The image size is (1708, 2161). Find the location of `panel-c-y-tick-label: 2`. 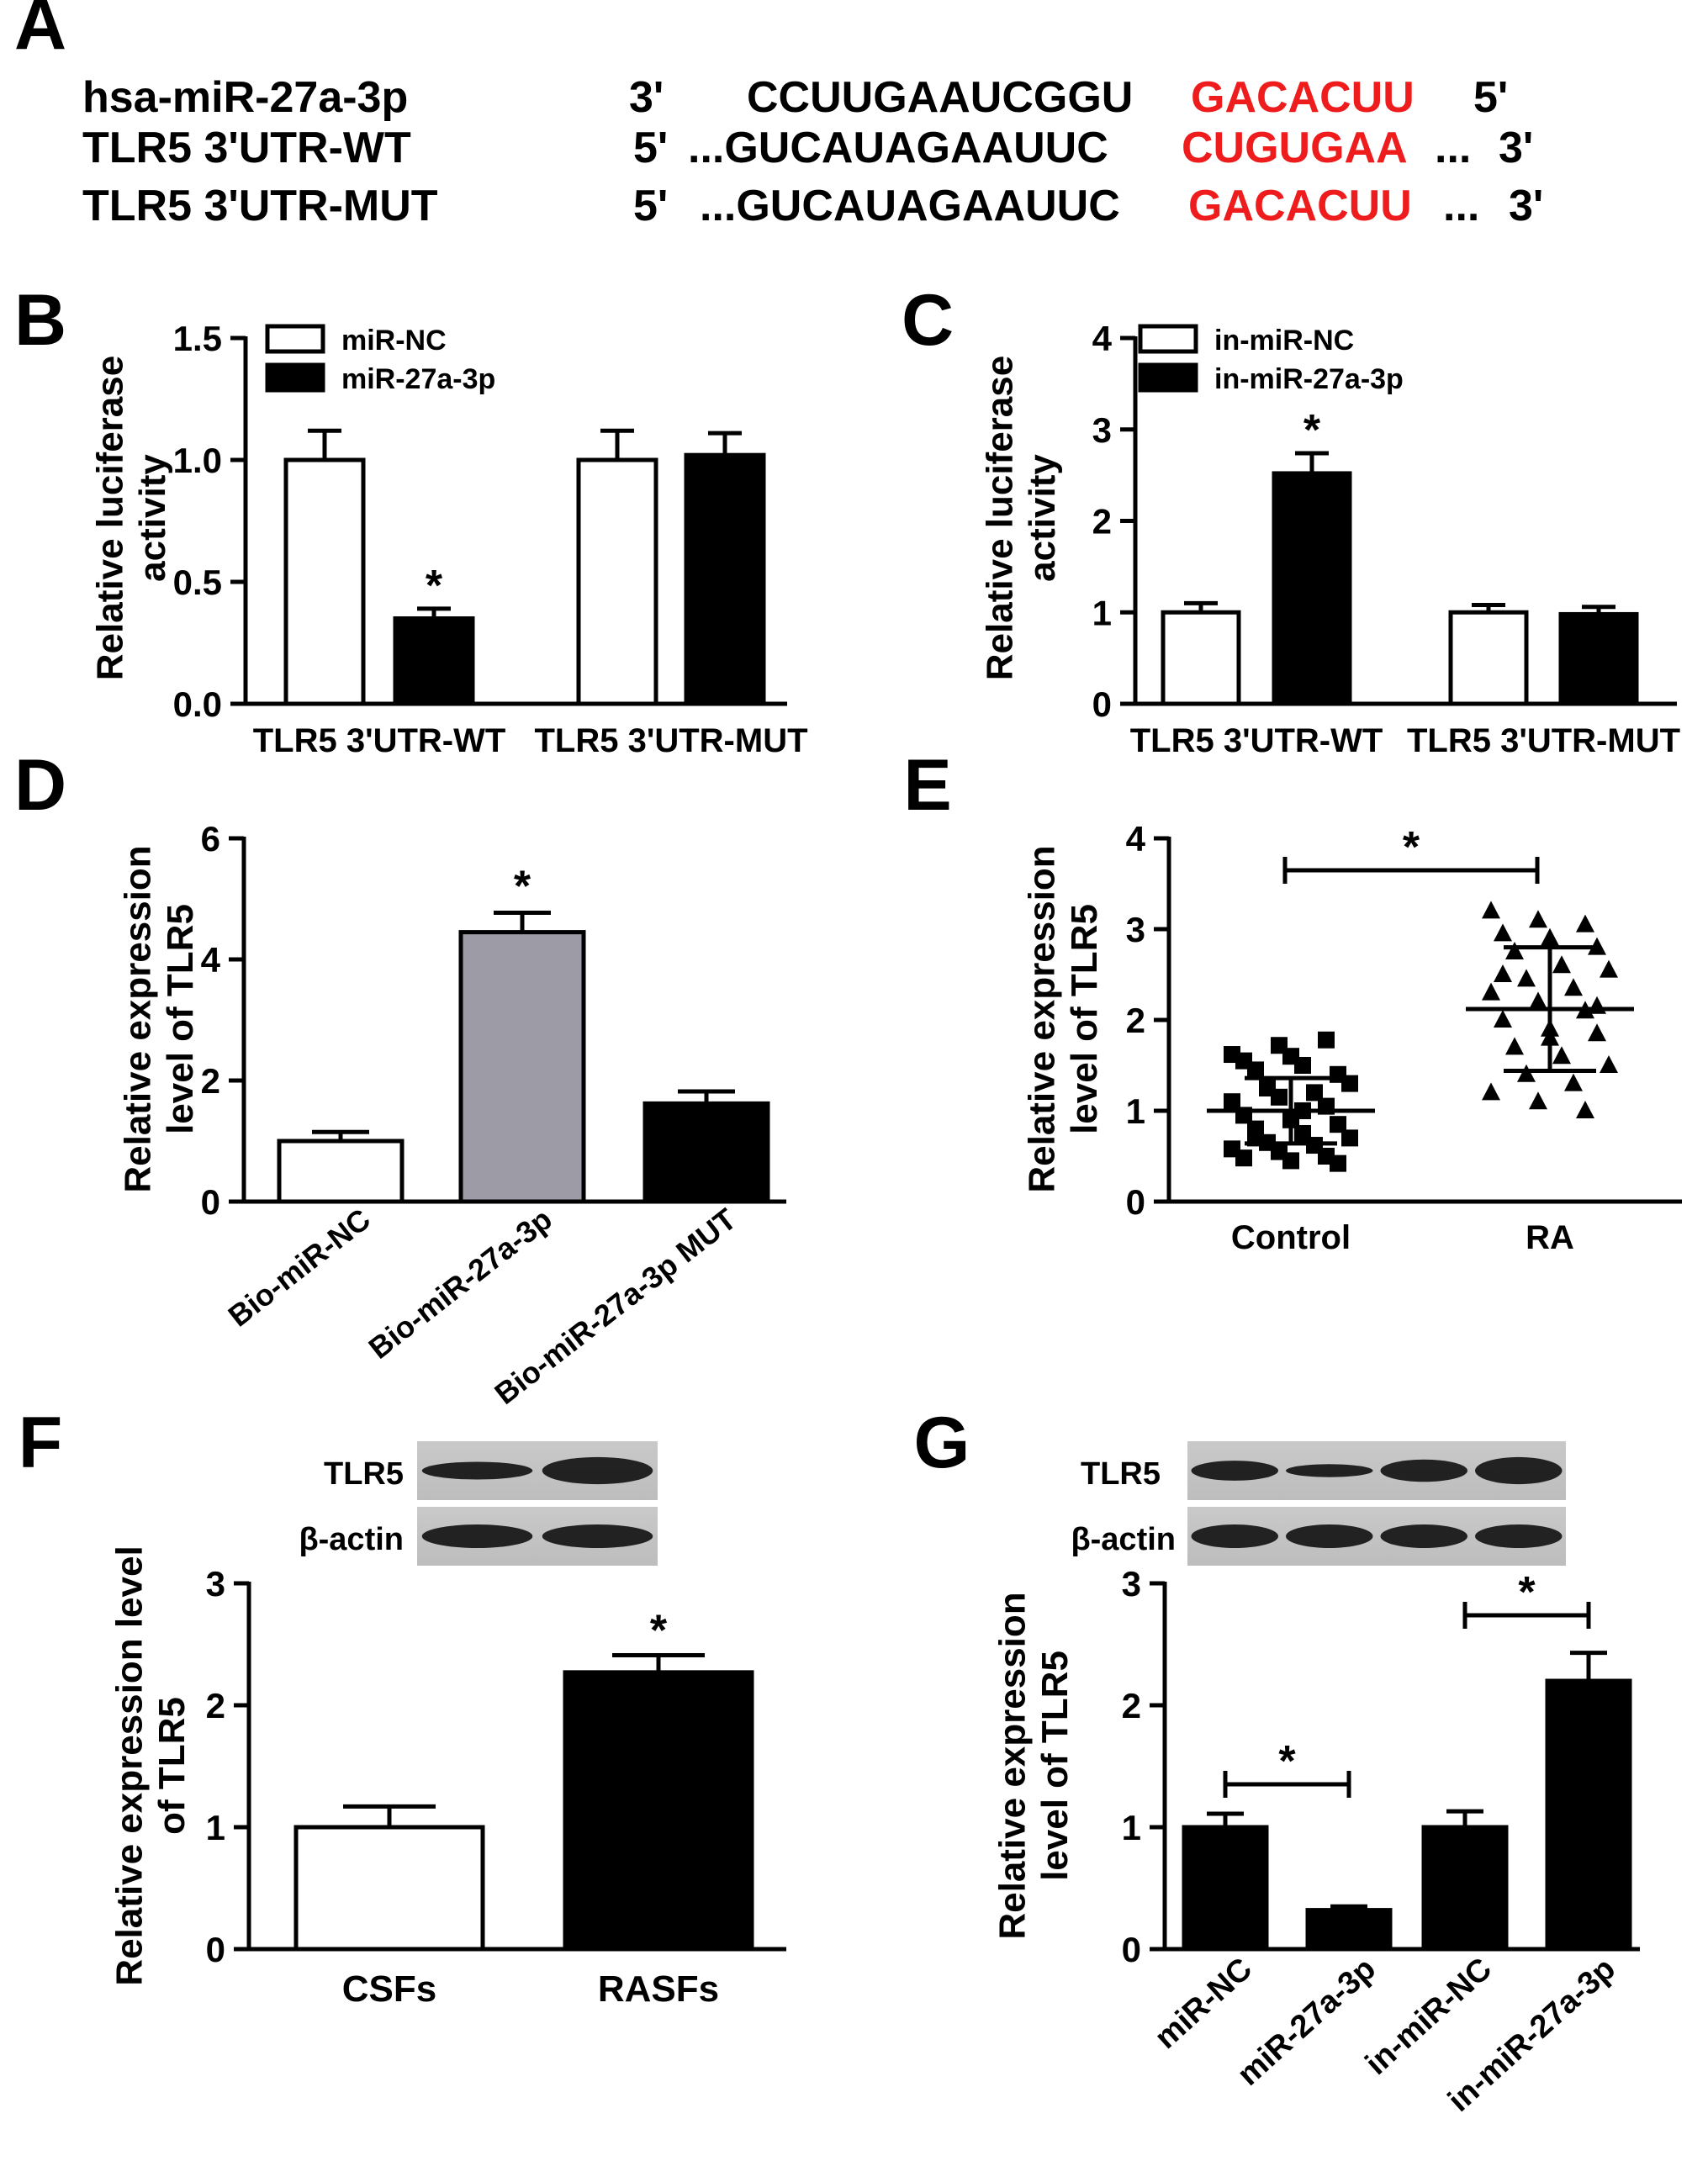

panel-c-y-tick-label: 2 is located at coordinates (1102, 522).